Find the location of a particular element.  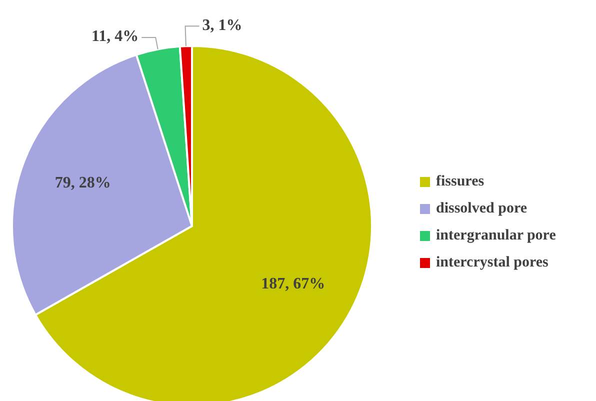

legend-label: fissures is located at coordinates (460, 181).